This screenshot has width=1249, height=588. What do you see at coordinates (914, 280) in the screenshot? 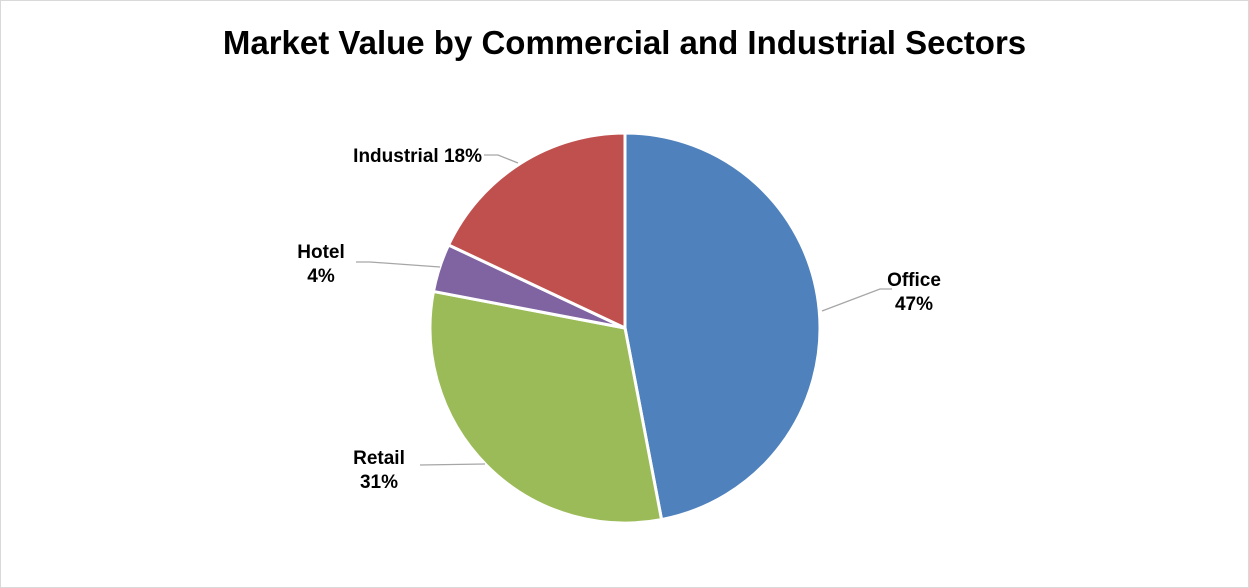
I see `slice-label-name-office: Office` at bounding box center [914, 280].